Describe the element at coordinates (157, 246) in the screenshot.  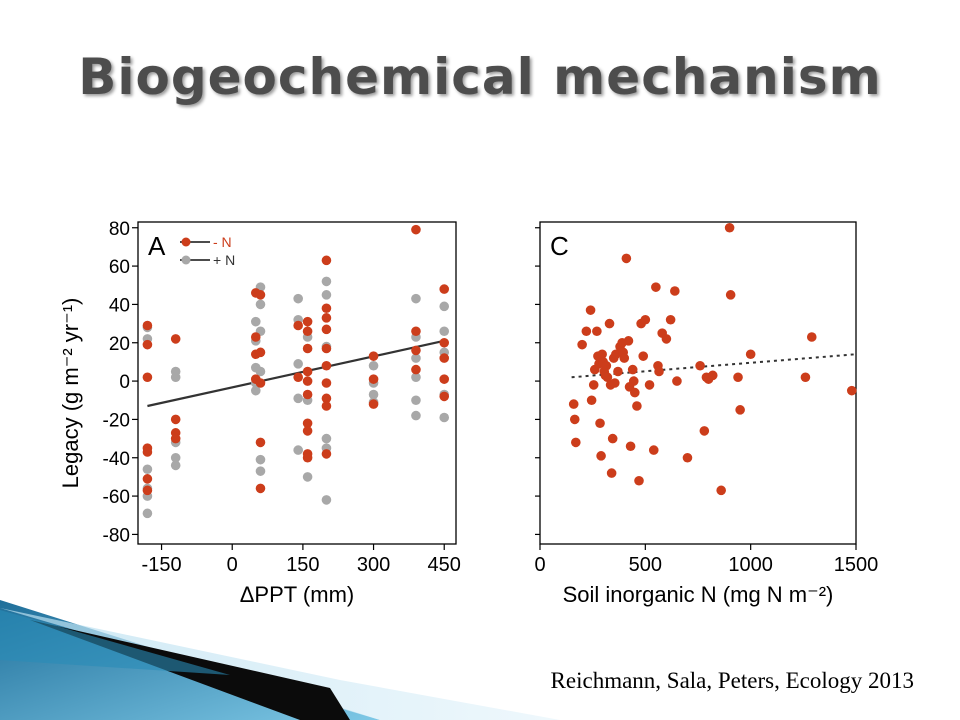
I see `panel-label: A` at that location.